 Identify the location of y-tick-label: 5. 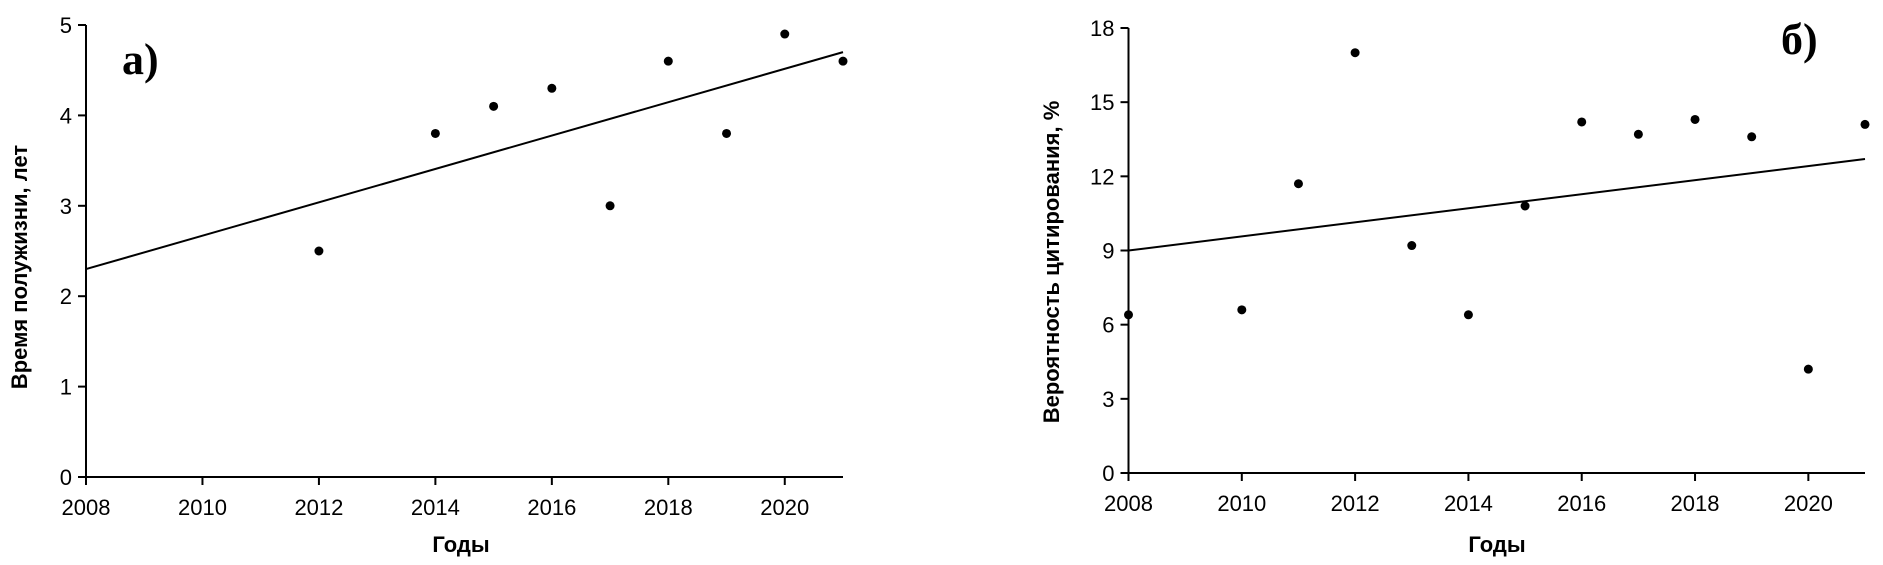
(66, 25).